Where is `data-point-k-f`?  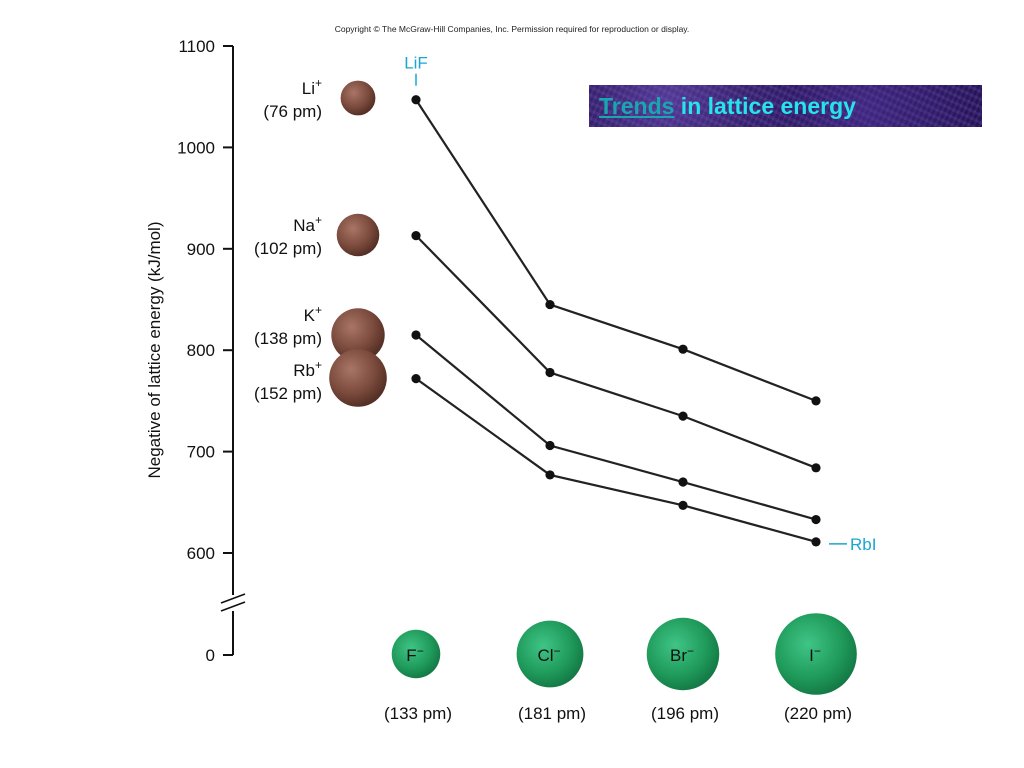 data-point-k-f is located at coordinates (416, 335).